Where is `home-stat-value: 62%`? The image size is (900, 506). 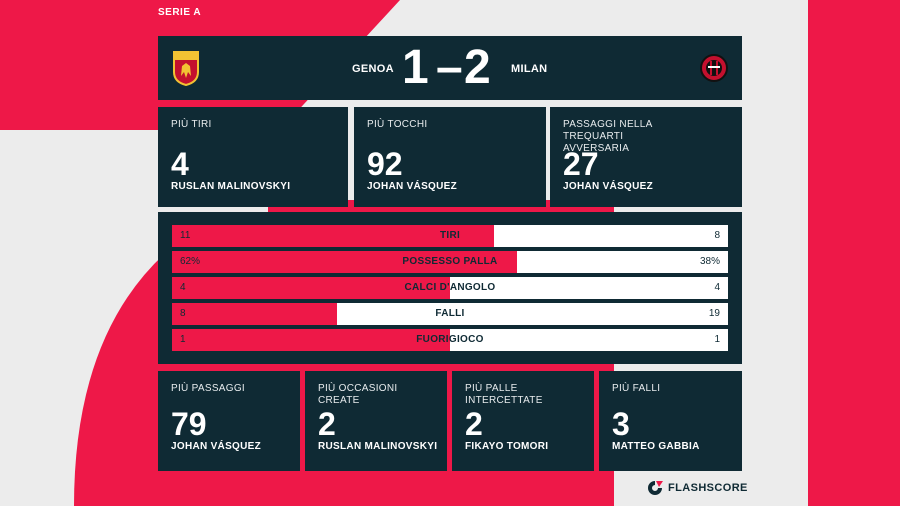
home-stat-value: 62% is located at coordinates (190, 261).